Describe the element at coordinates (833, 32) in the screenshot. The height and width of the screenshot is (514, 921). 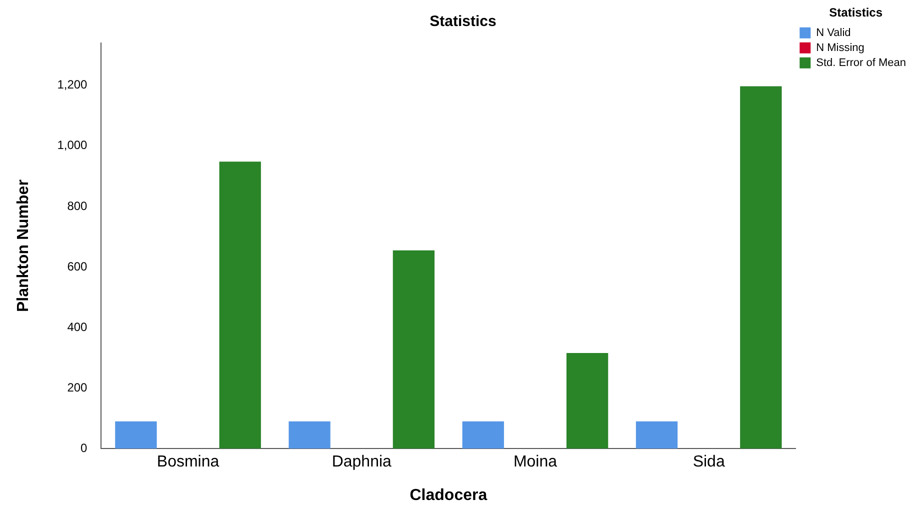
I see `legend-label: N Valid` at that location.